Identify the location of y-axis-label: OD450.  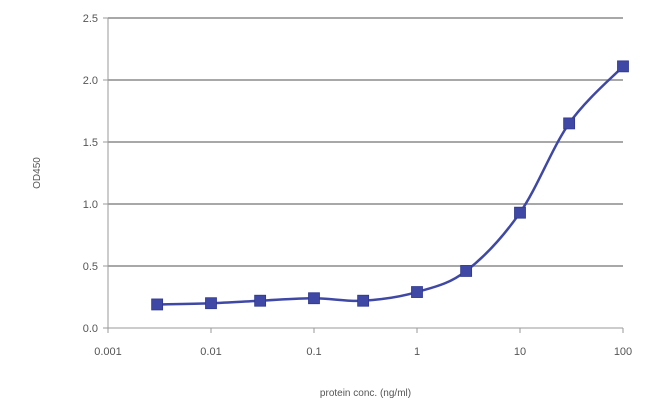
(37, 173).